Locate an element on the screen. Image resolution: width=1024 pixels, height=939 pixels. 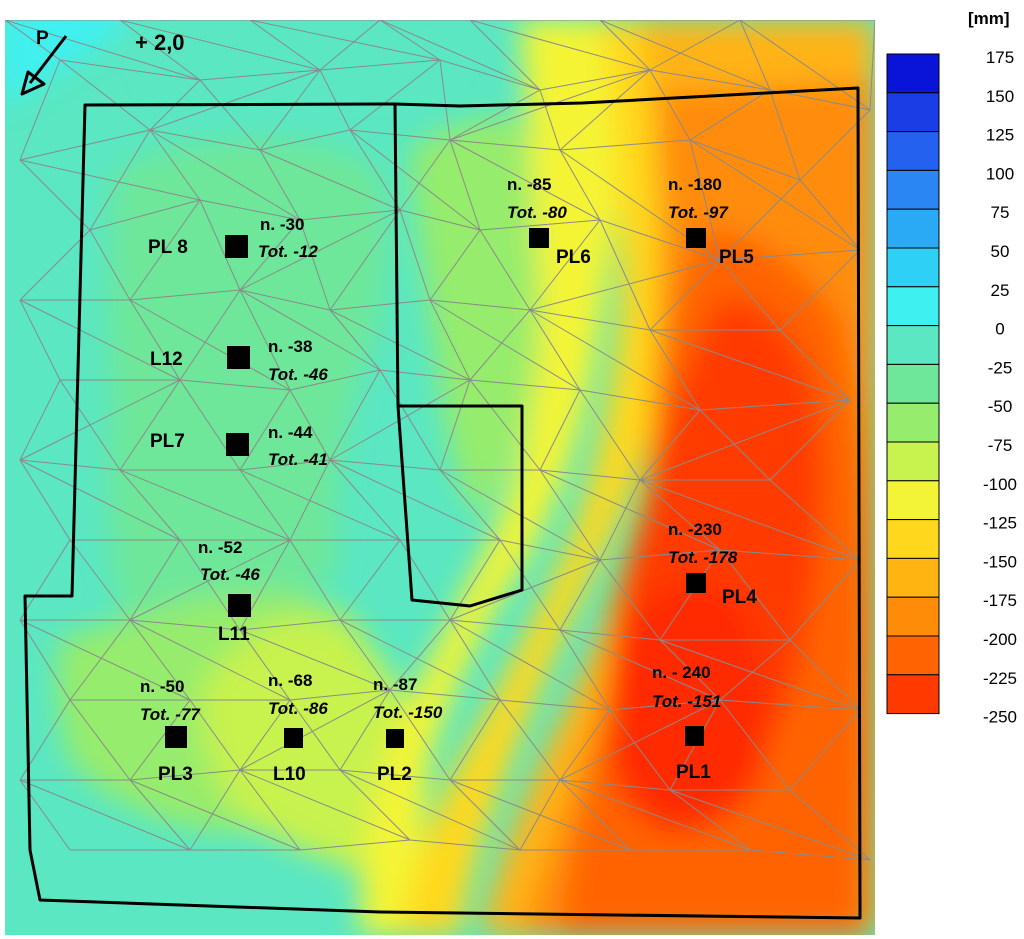
legend-tick-label: -225 is located at coordinates (1000, 678).